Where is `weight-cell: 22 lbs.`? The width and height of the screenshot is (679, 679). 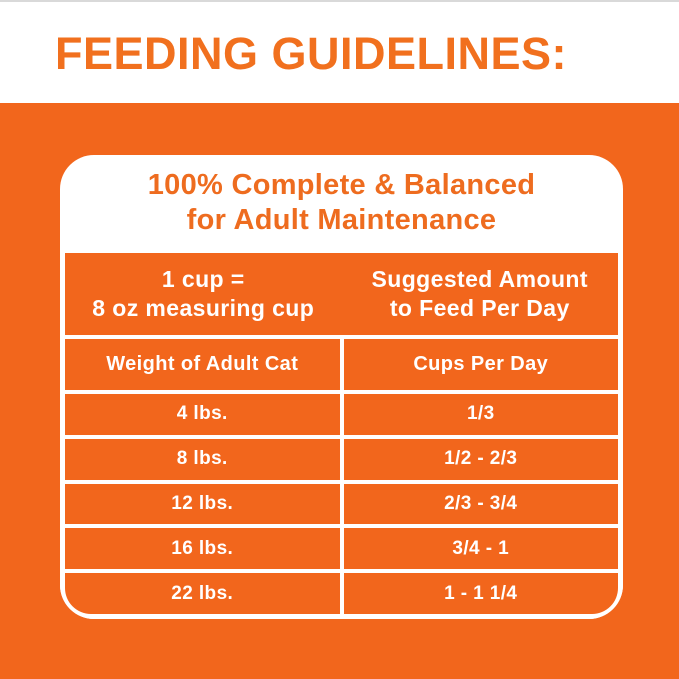
weight-cell: 22 lbs. is located at coordinates (202, 593).